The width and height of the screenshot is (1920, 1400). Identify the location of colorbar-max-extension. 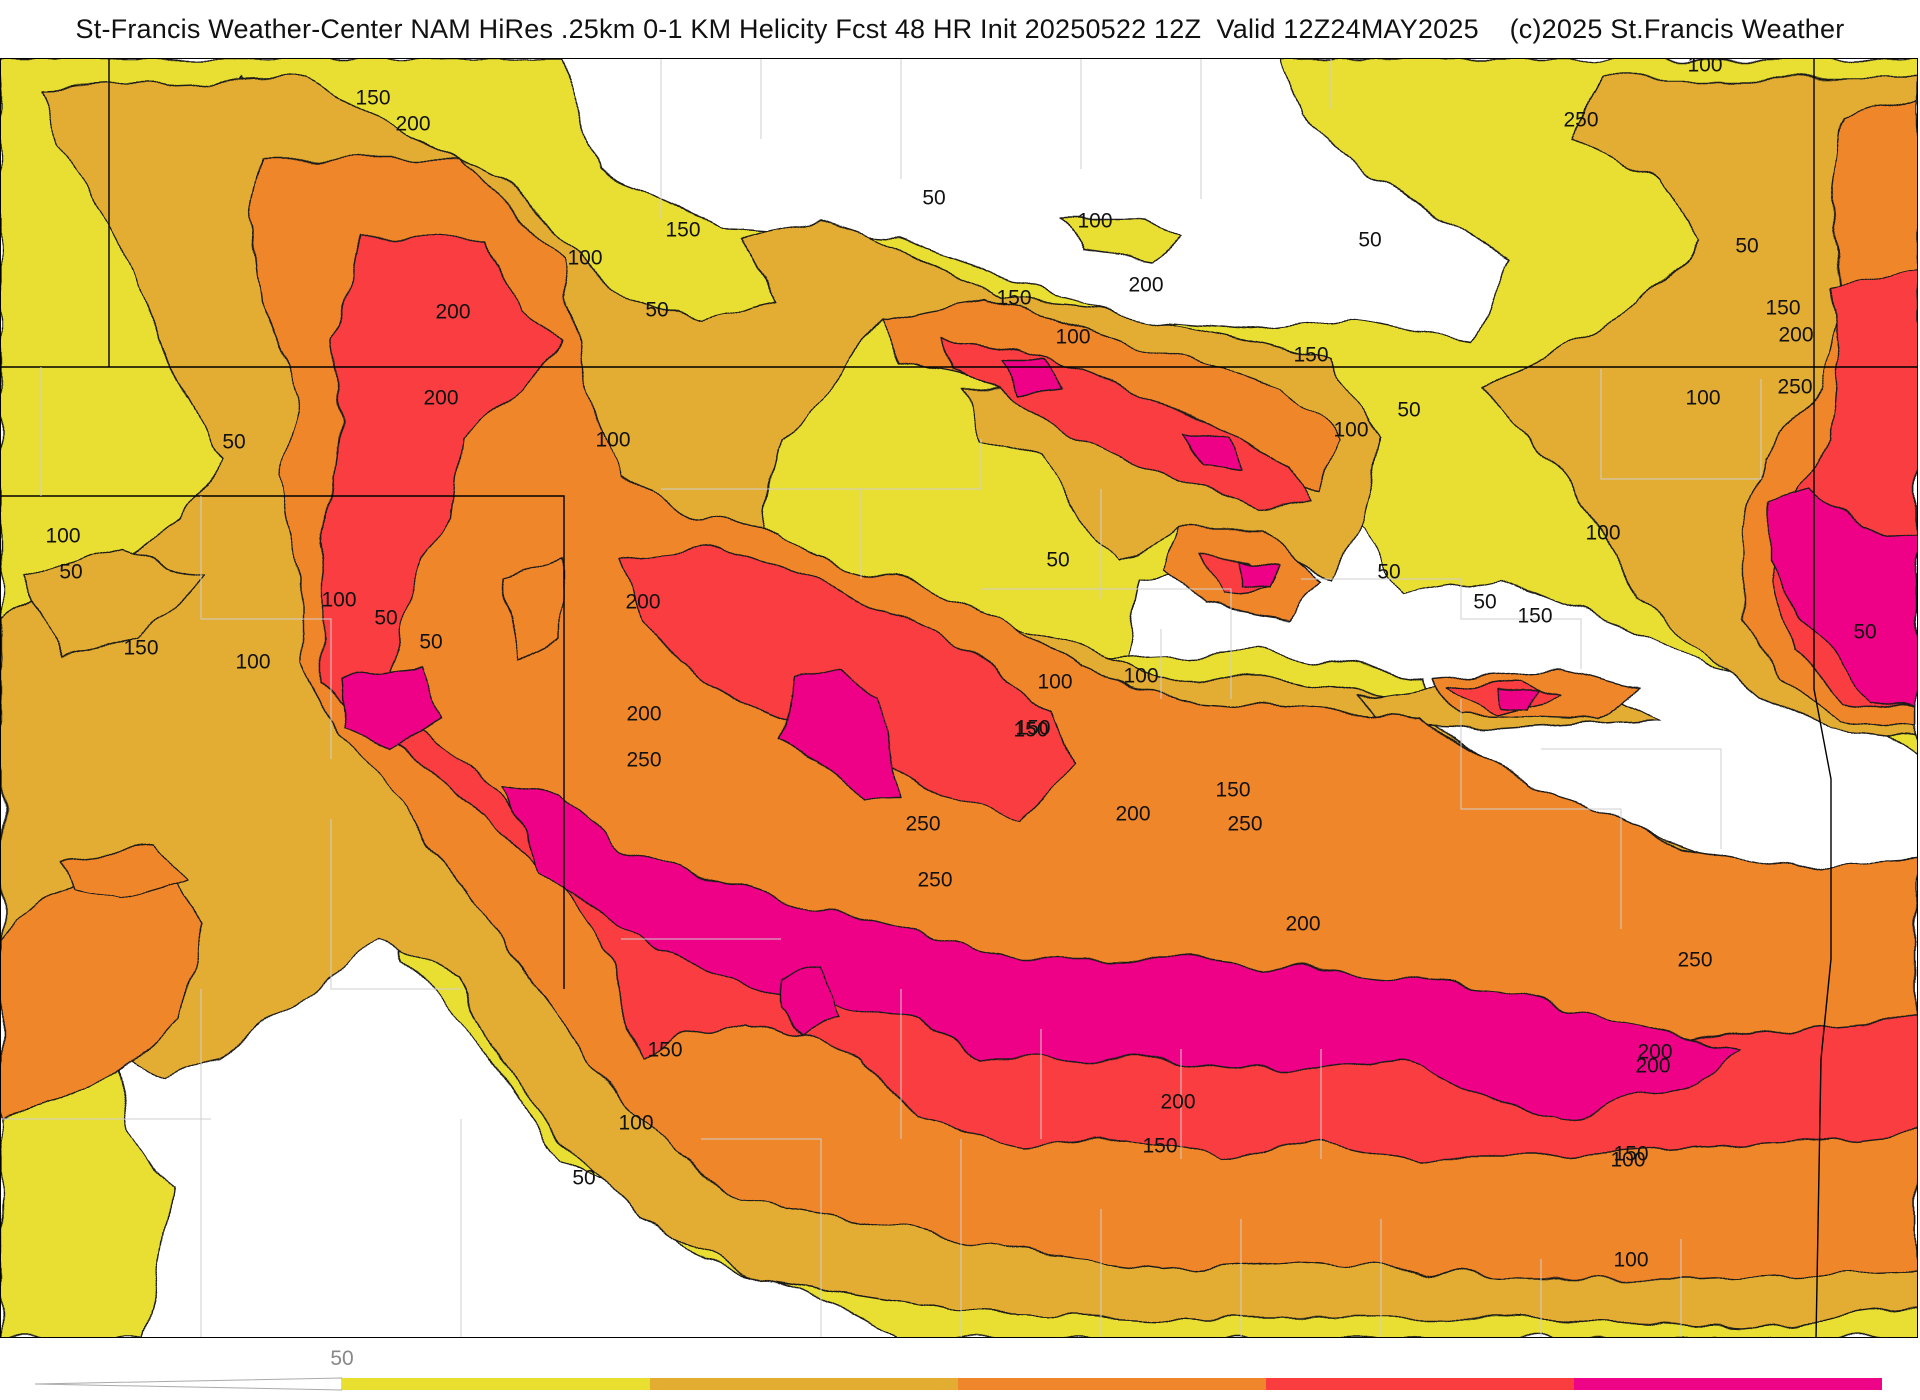
(1729, 1384).